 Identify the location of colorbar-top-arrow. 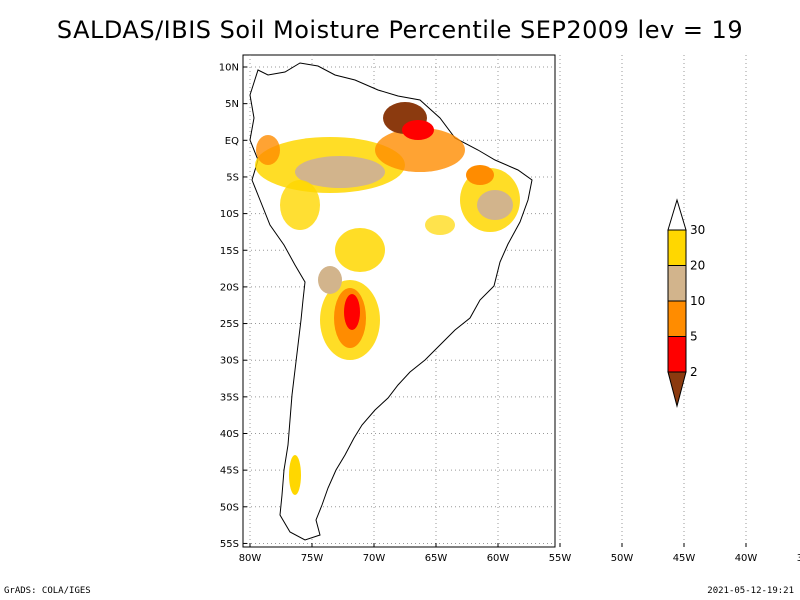
(677, 214).